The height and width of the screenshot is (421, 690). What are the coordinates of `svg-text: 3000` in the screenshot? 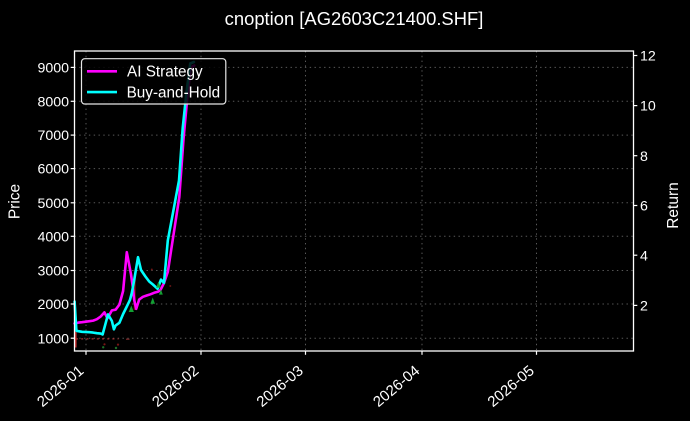 It's located at (53, 272).